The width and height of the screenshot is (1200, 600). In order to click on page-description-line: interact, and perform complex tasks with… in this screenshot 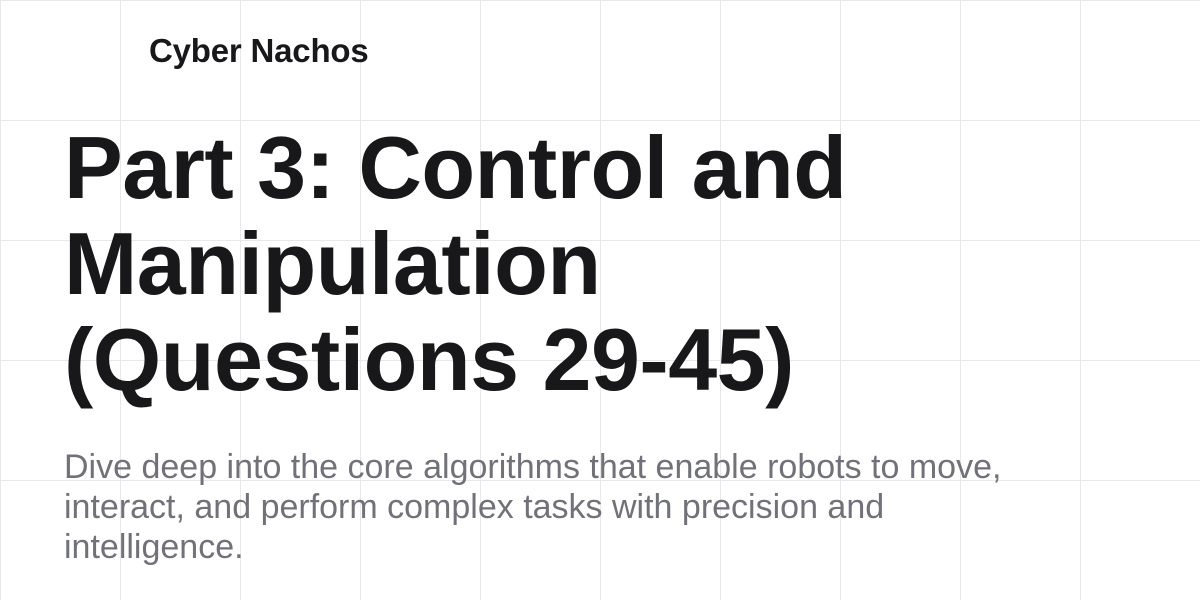, I will do `click(474, 507)`.